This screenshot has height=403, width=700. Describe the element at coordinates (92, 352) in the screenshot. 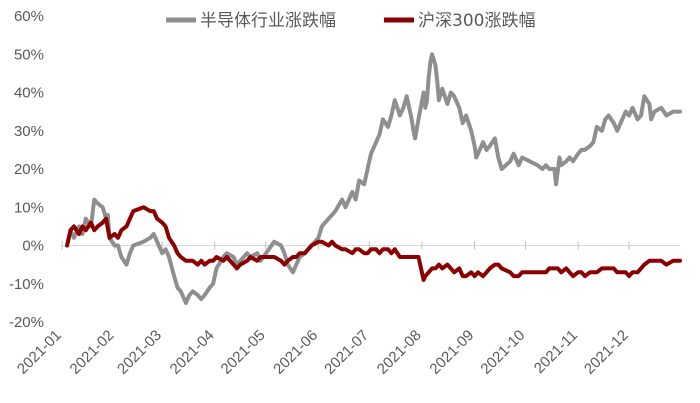

I see `x-tick-label: 2021-02` at that location.